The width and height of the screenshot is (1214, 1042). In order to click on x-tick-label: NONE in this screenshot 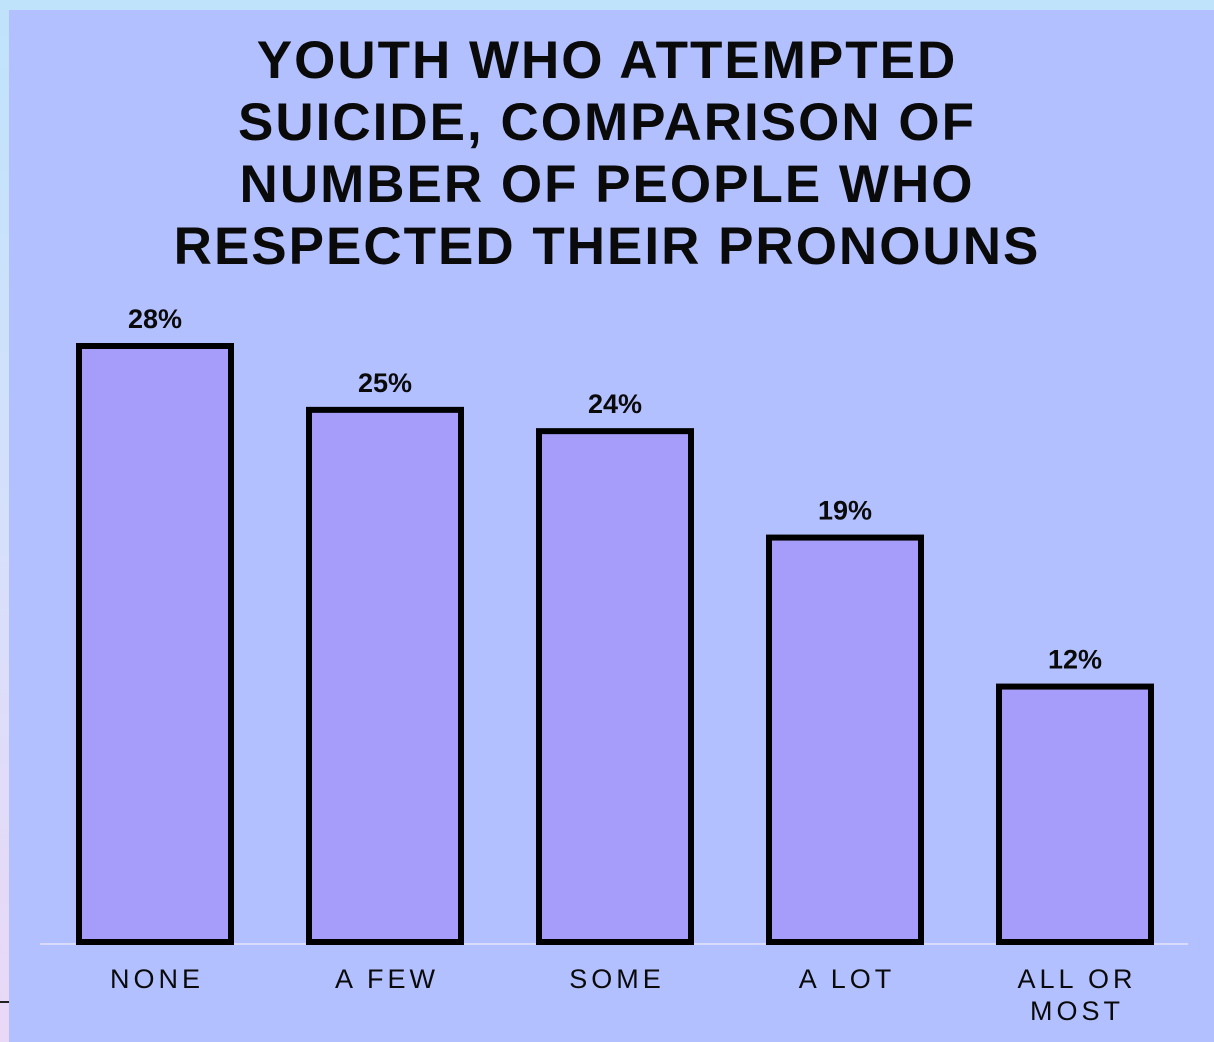, I will do `click(157, 979)`.